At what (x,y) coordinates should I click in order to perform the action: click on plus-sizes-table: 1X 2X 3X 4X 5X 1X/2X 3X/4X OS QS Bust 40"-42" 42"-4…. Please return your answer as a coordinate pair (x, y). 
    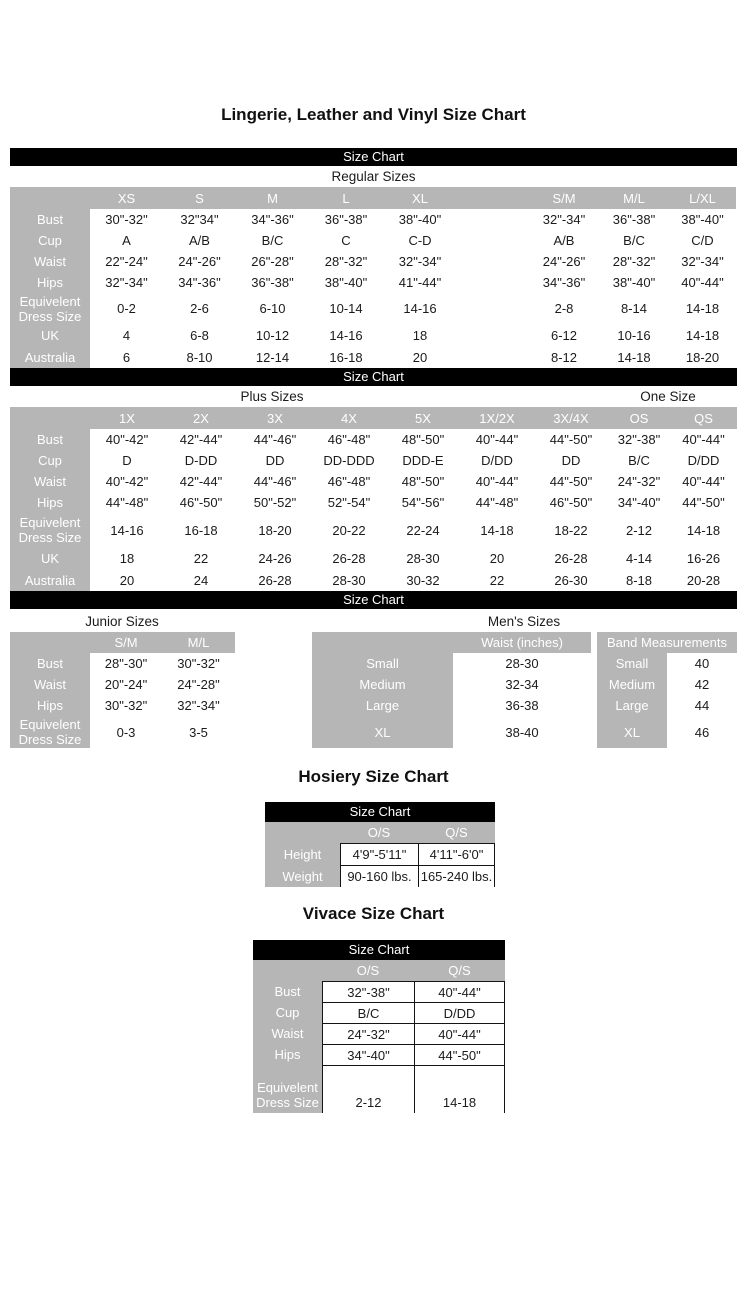
    Looking at the image, I should click on (378, 499).